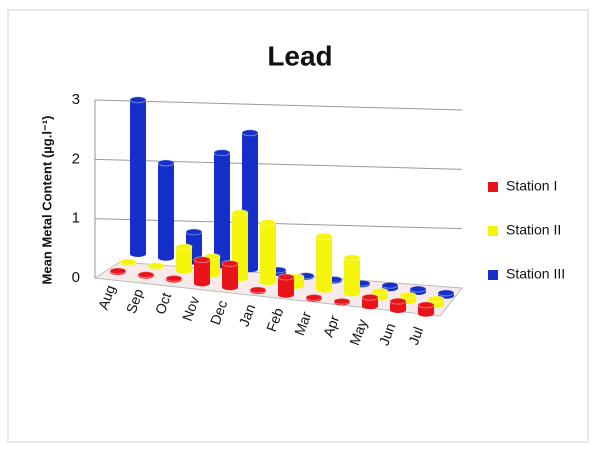 The height and width of the screenshot is (454, 595). I want to click on legend-label: Station III, so click(535, 274).